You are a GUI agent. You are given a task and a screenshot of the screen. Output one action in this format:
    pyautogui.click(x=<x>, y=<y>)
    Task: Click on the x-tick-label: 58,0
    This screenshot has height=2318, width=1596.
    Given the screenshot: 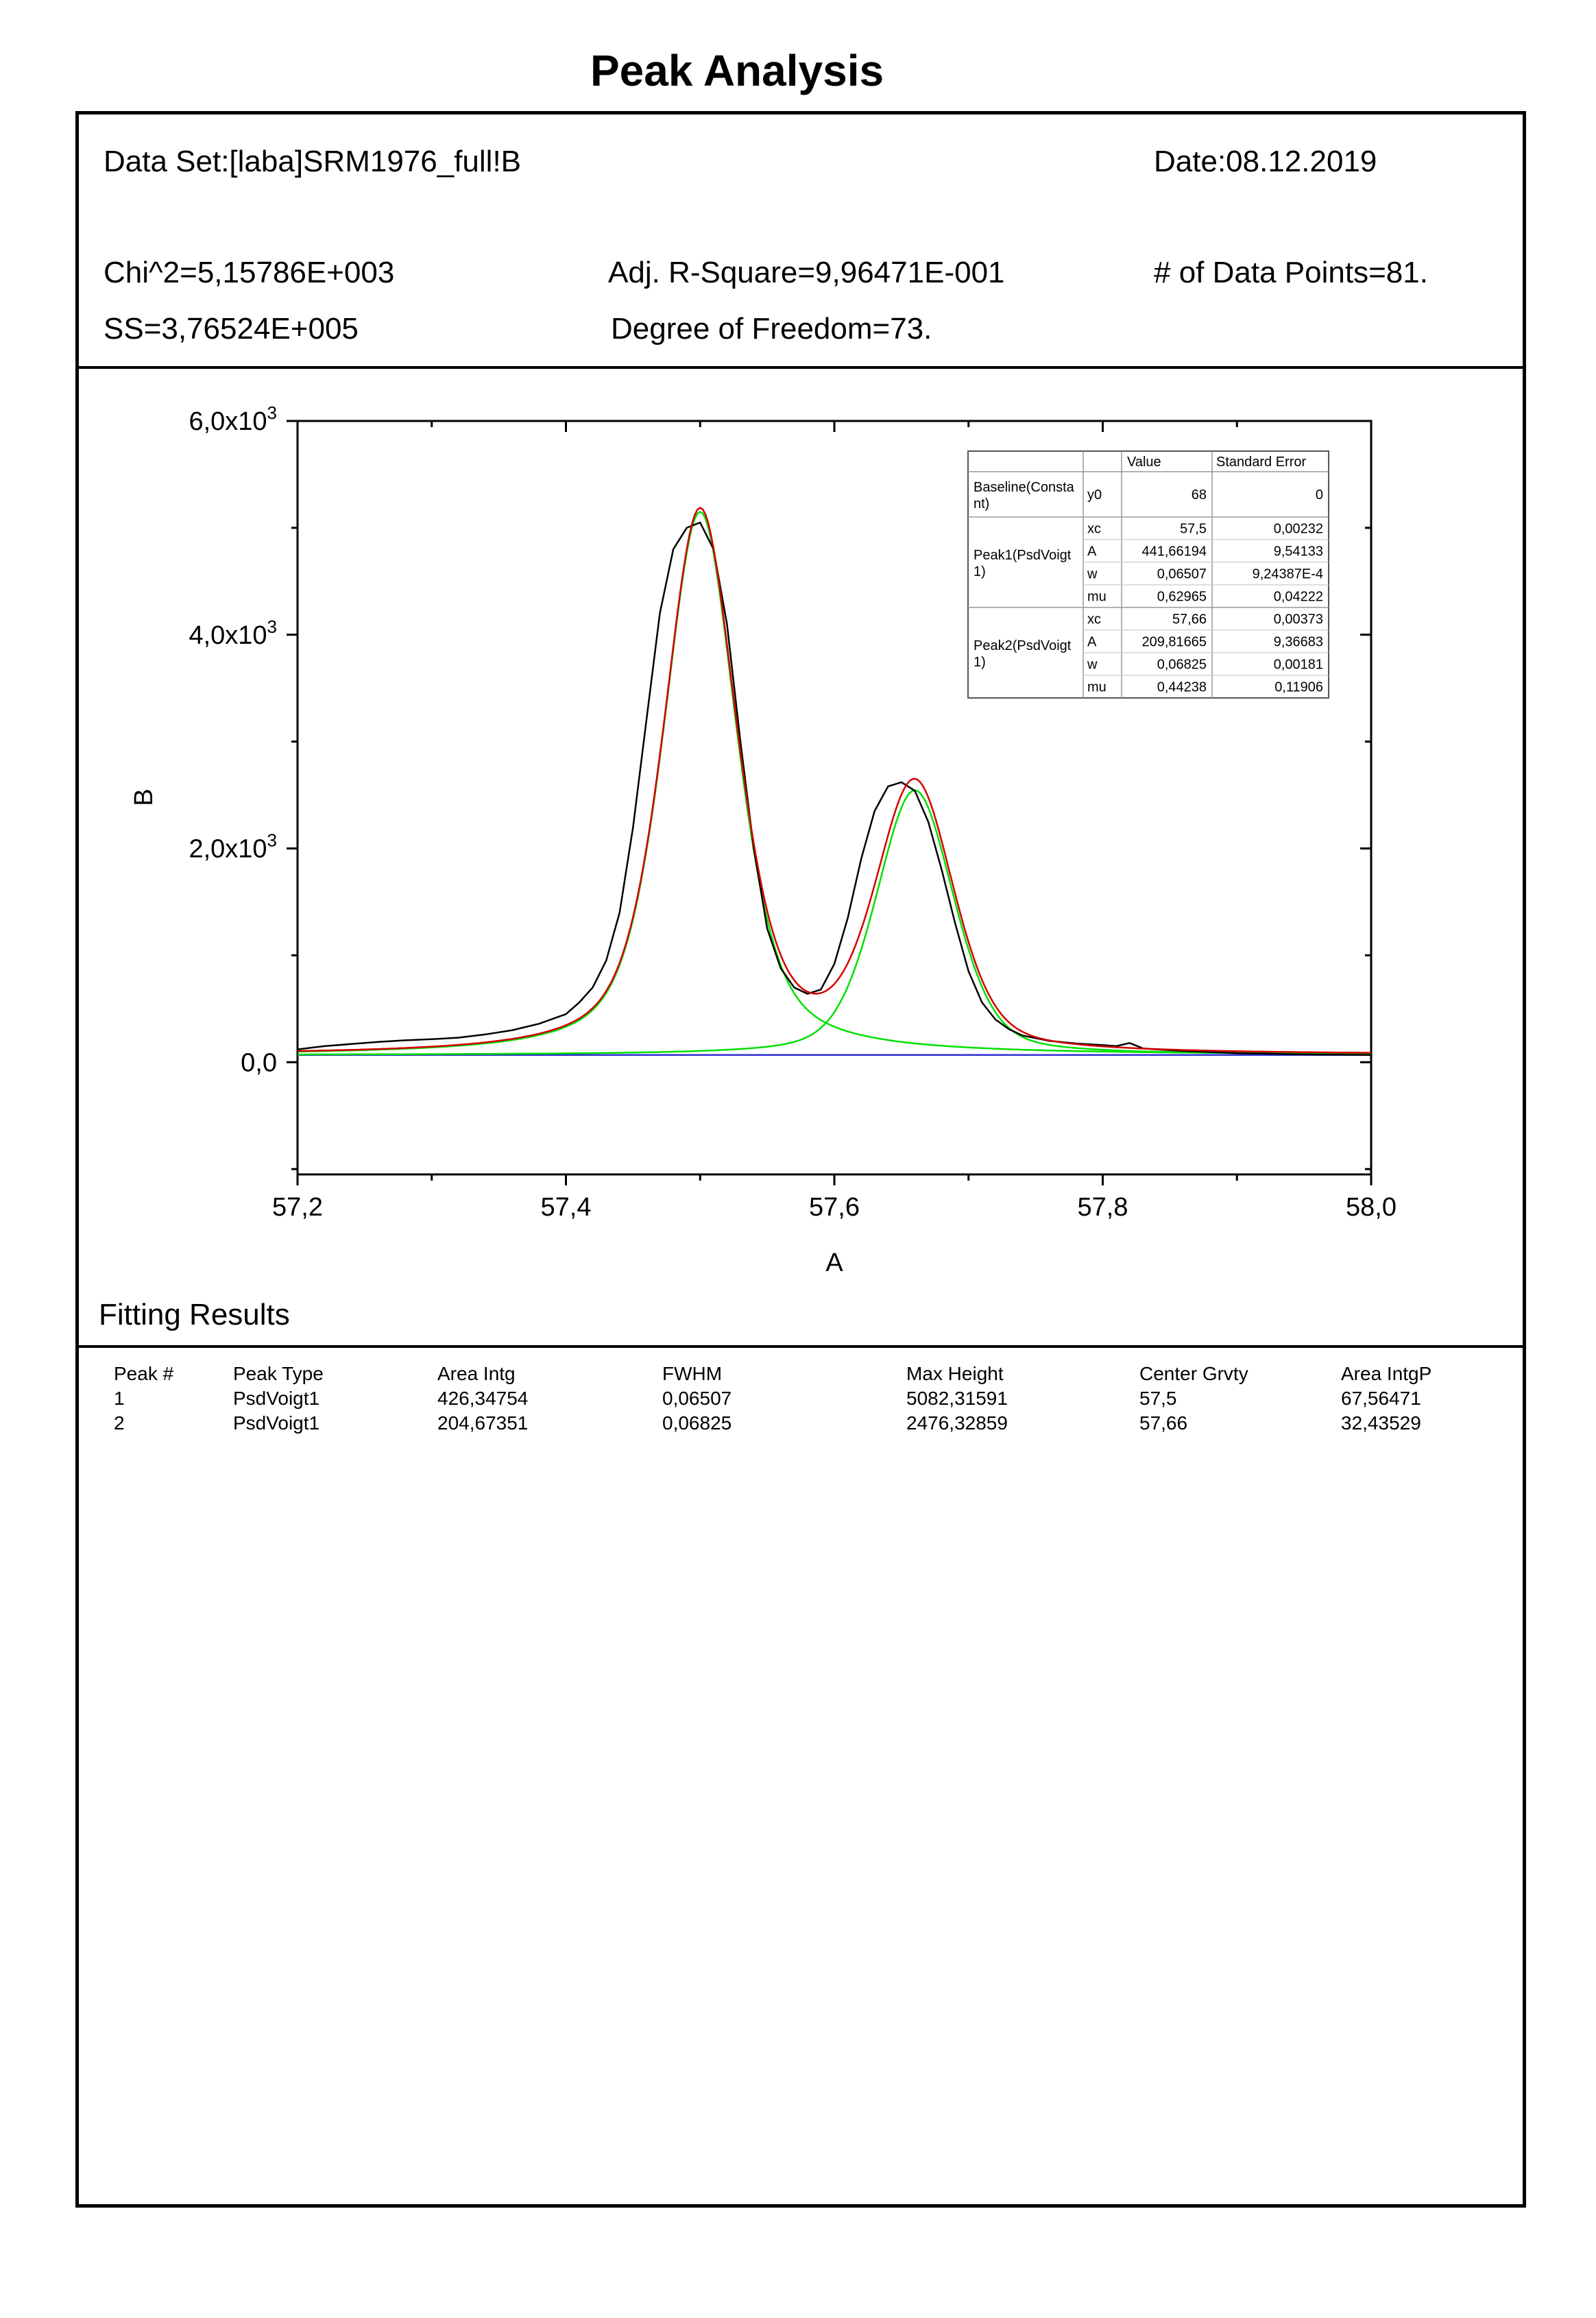 What is the action you would take?
    pyautogui.click(x=1371, y=1207)
    